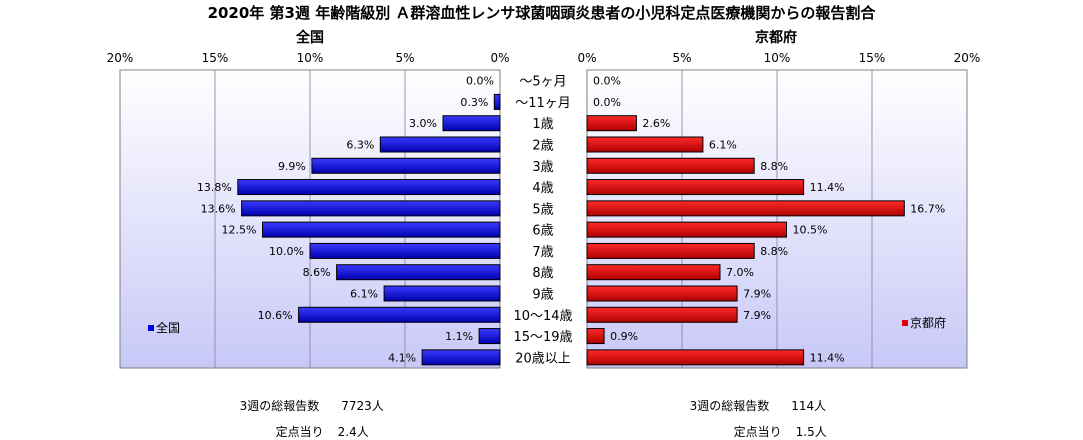 Image resolution: width=1083 pixels, height=440 pixels. What do you see at coordinates (809, 406) in the screenshot?
I see `right-total-value: 114人` at bounding box center [809, 406].